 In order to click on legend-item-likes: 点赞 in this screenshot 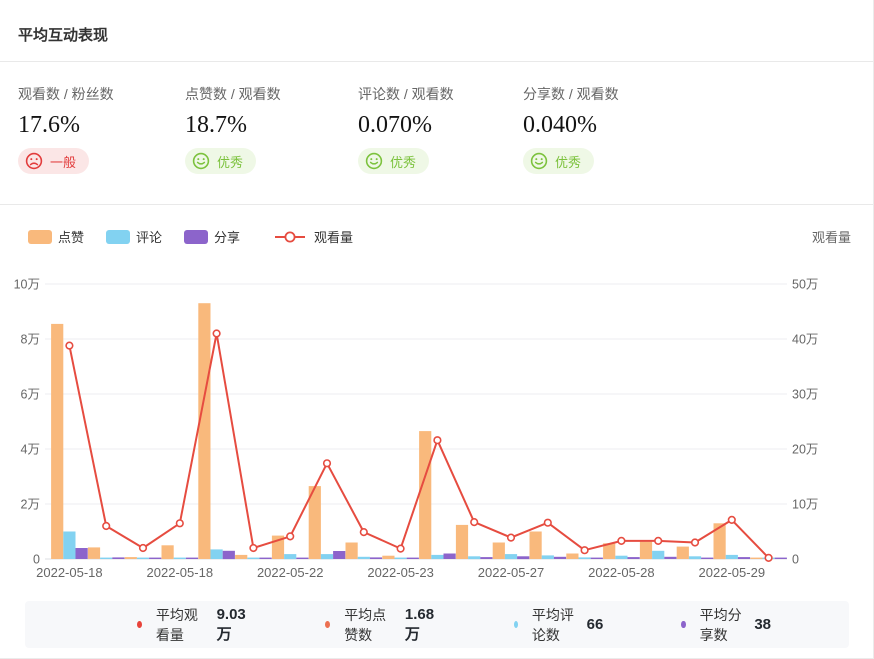, I will do `click(56, 236)`.